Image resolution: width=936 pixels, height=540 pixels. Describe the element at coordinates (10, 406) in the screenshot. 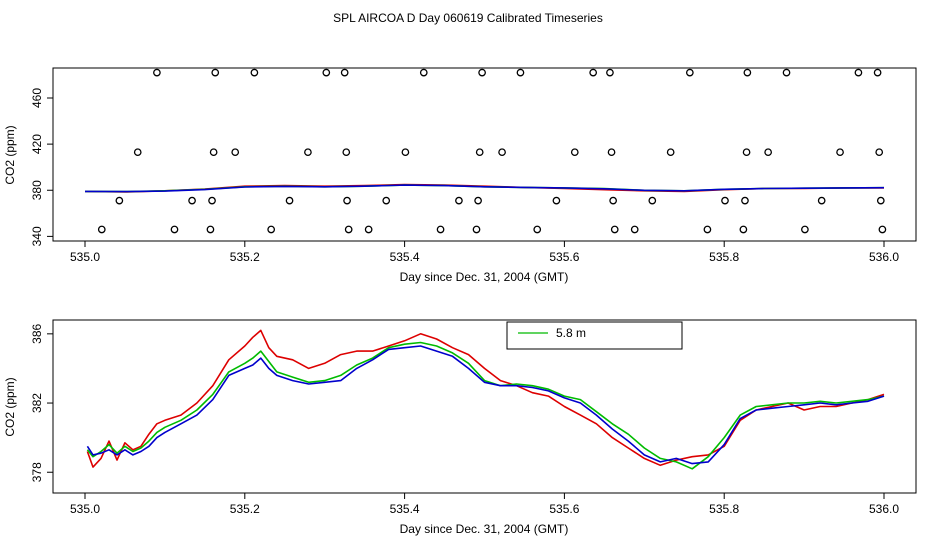

I see `y-axis-label-bottom: CO2 (ppm)` at that location.